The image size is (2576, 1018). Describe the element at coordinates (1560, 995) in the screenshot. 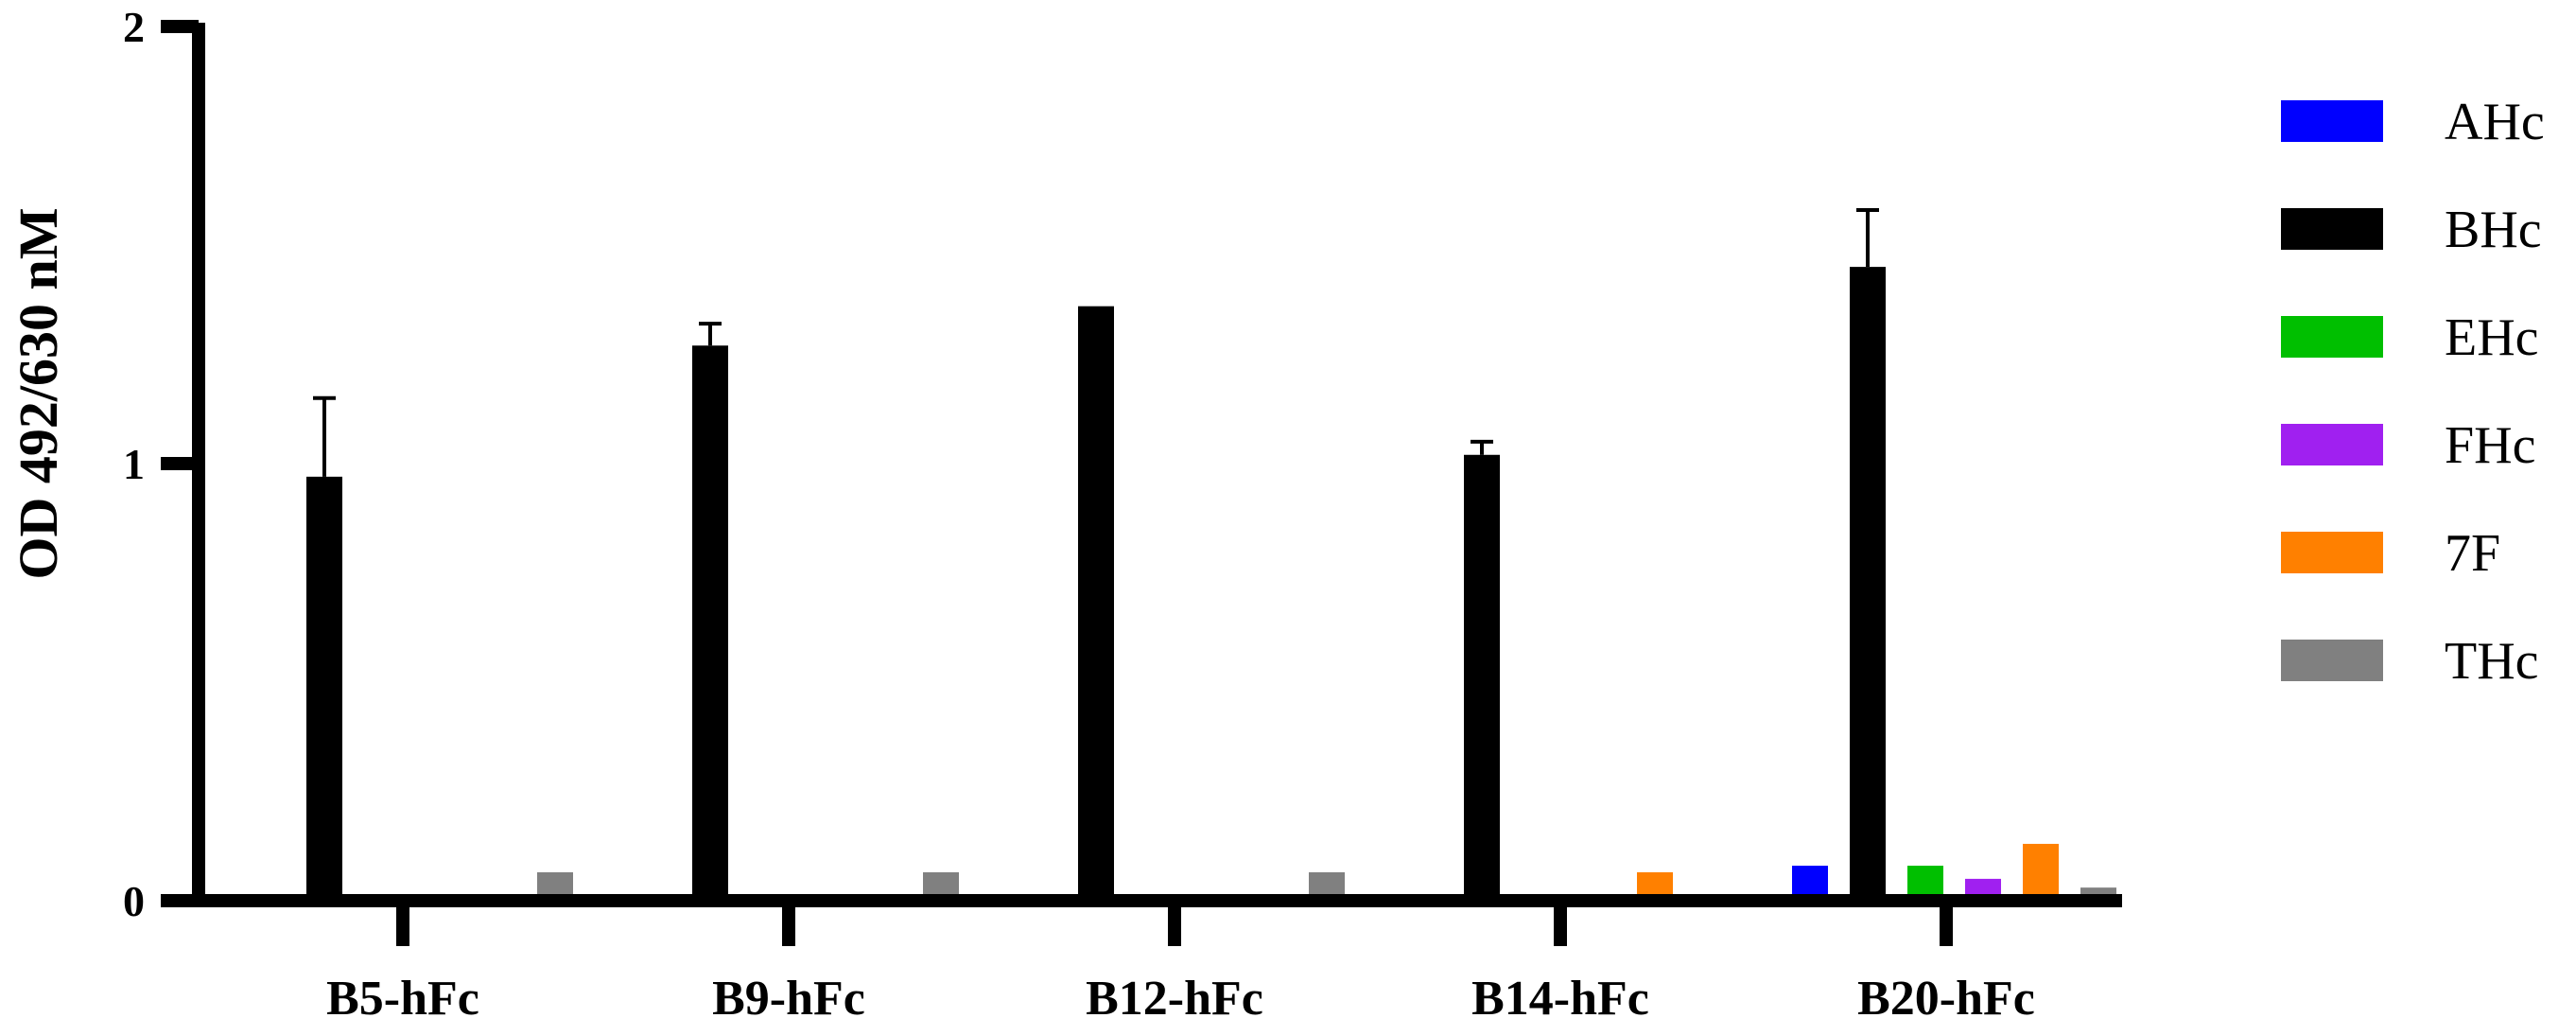

I see `x-tick-label: B14-hFc` at that location.